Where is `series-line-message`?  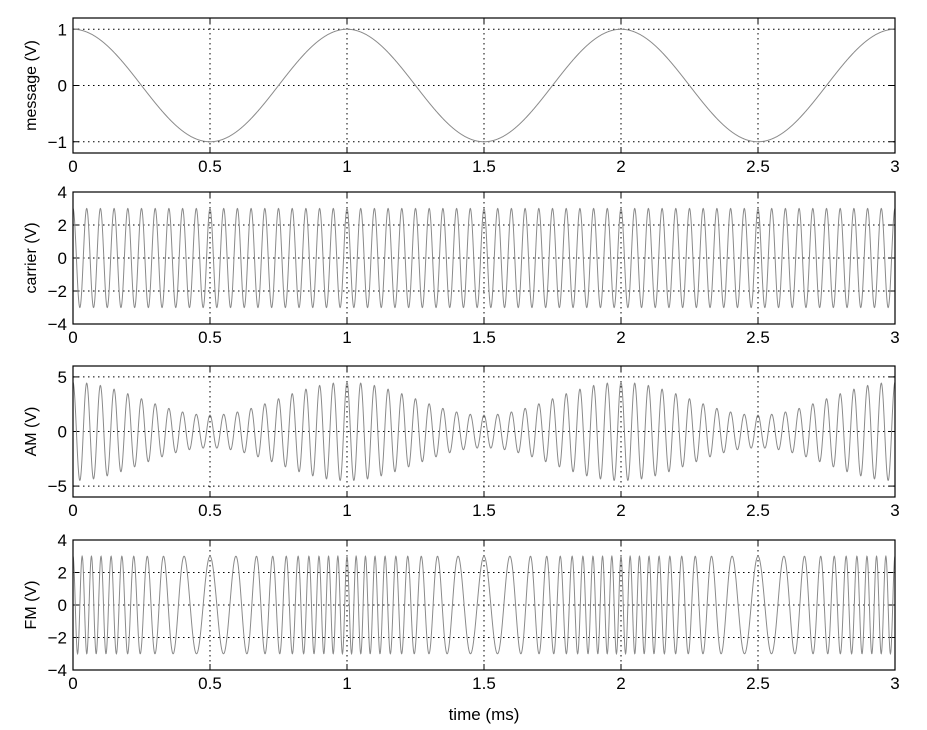
series-line-message is located at coordinates (484, 85).